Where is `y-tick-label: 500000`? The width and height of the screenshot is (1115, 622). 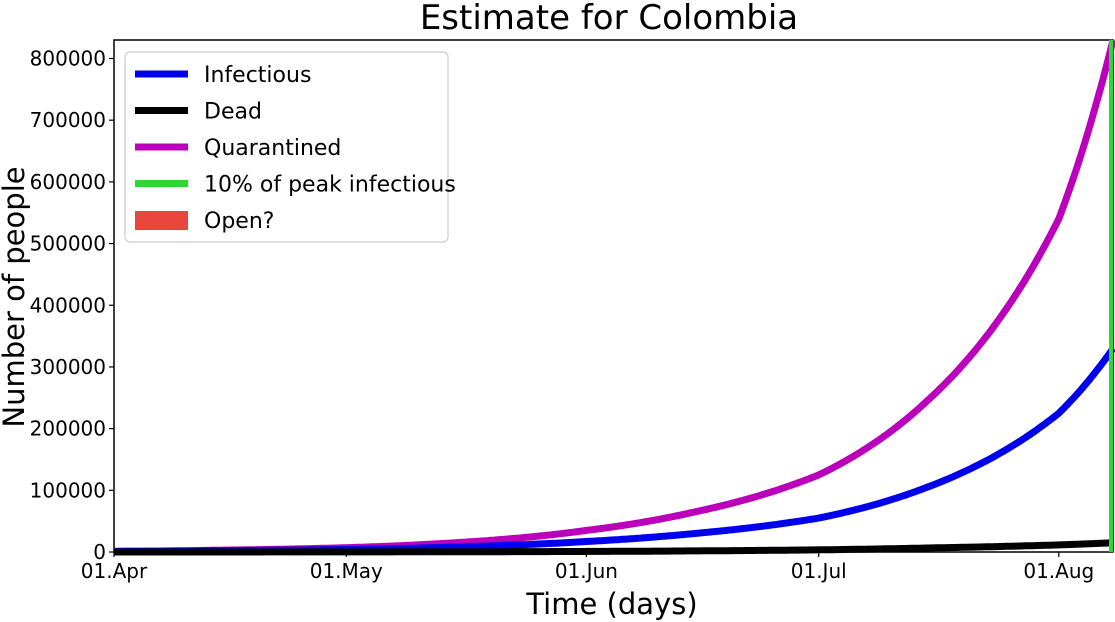
y-tick-label: 500000 is located at coordinates (68, 244).